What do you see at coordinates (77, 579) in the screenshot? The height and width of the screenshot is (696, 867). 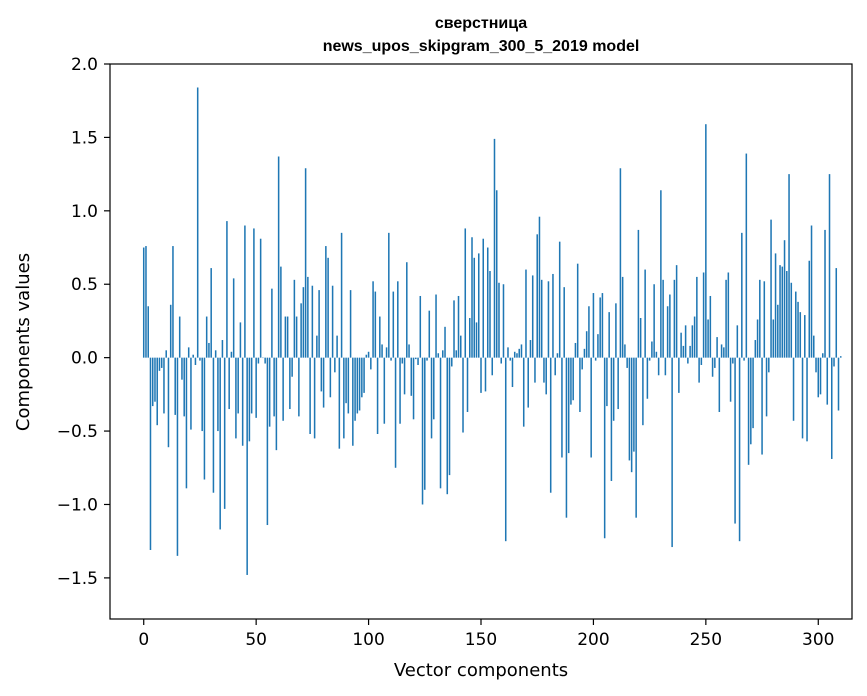 I see `y-tick-label: −1.5` at bounding box center [77, 579].